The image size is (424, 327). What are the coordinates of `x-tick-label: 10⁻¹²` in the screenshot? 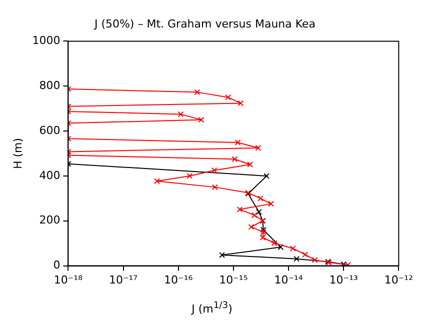 It's located at (398, 279).